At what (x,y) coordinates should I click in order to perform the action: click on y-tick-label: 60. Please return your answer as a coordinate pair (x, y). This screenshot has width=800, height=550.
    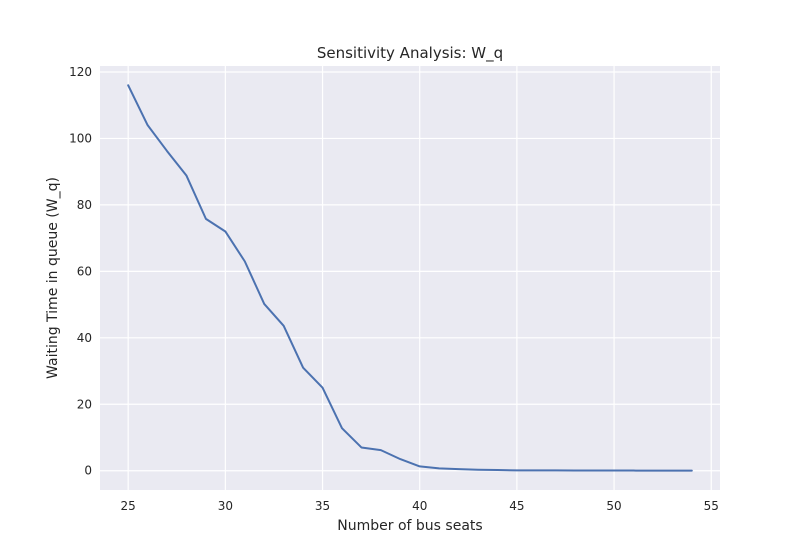
    Looking at the image, I should click on (84, 271).